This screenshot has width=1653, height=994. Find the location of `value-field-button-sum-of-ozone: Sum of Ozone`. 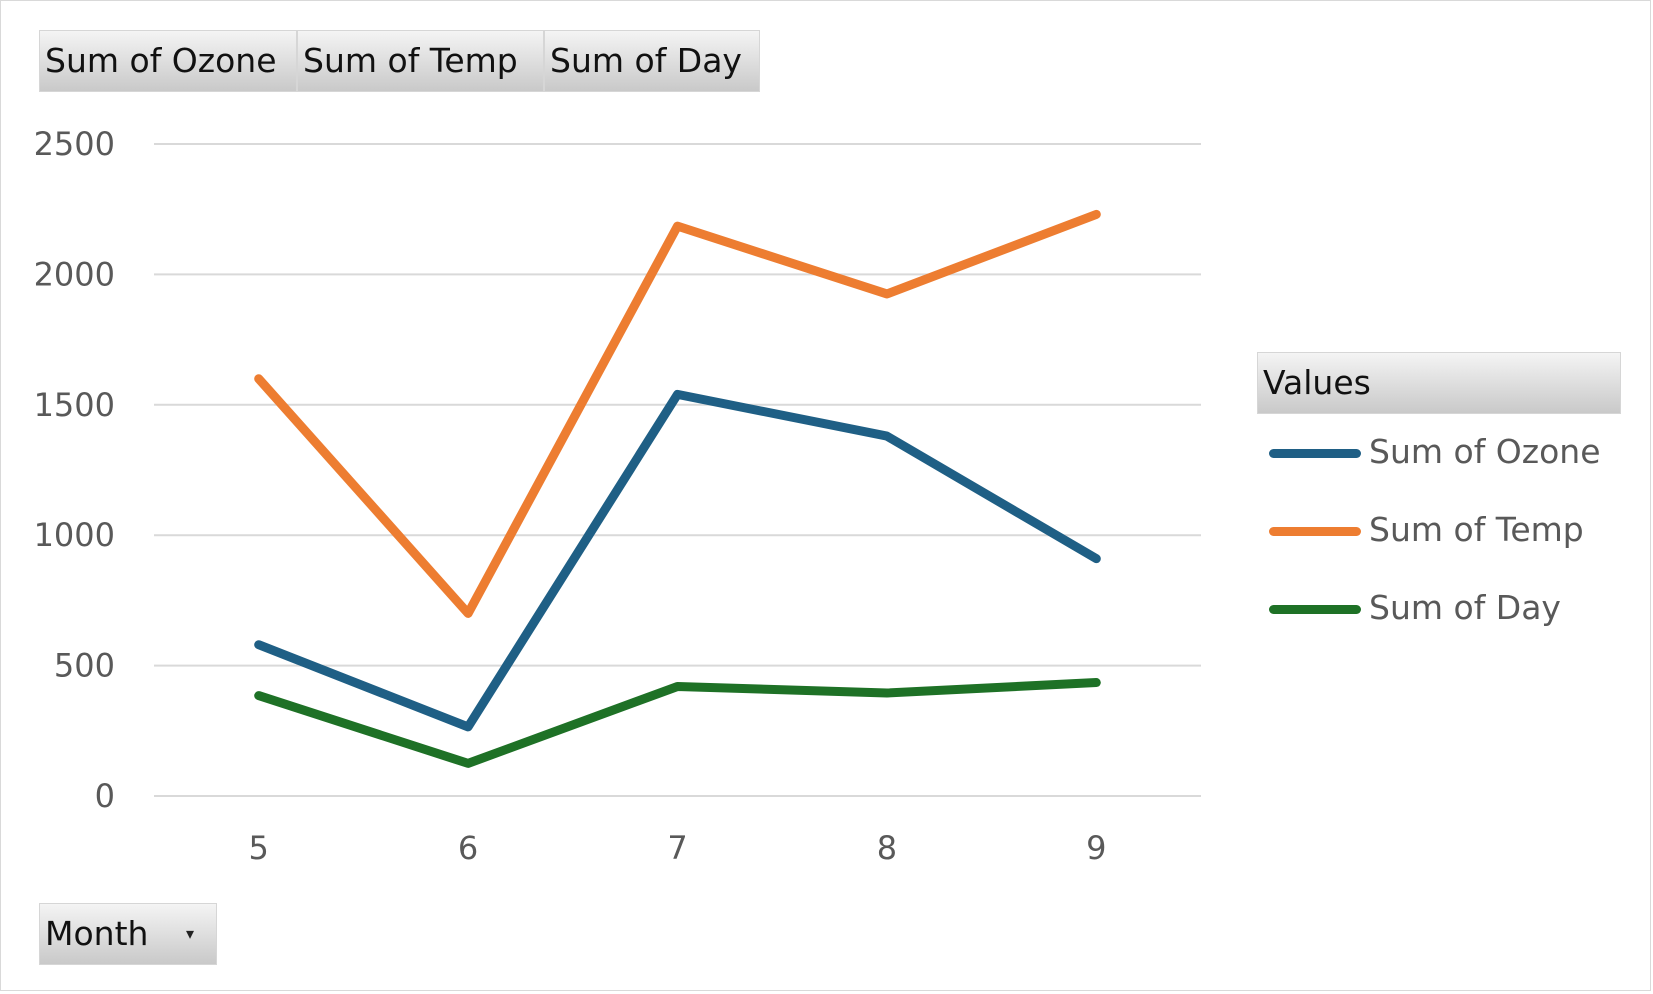

value-field-button-sum-of-ozone: Sum of Ozone is located at coordinates (168, 61).